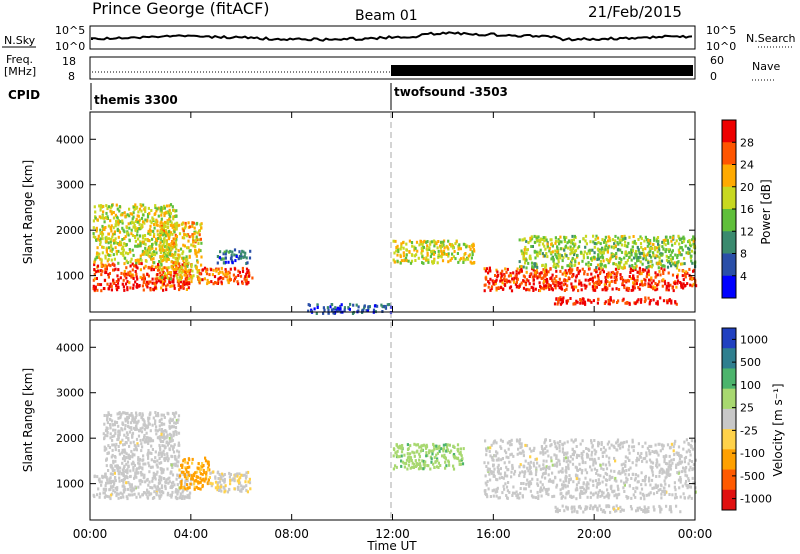 The width and height of the screenshot is (800, 554). What do you see at coordinates (729, 287) in the screenshot?
I see `colorbar-swatch` at bounding box center [729, 287].